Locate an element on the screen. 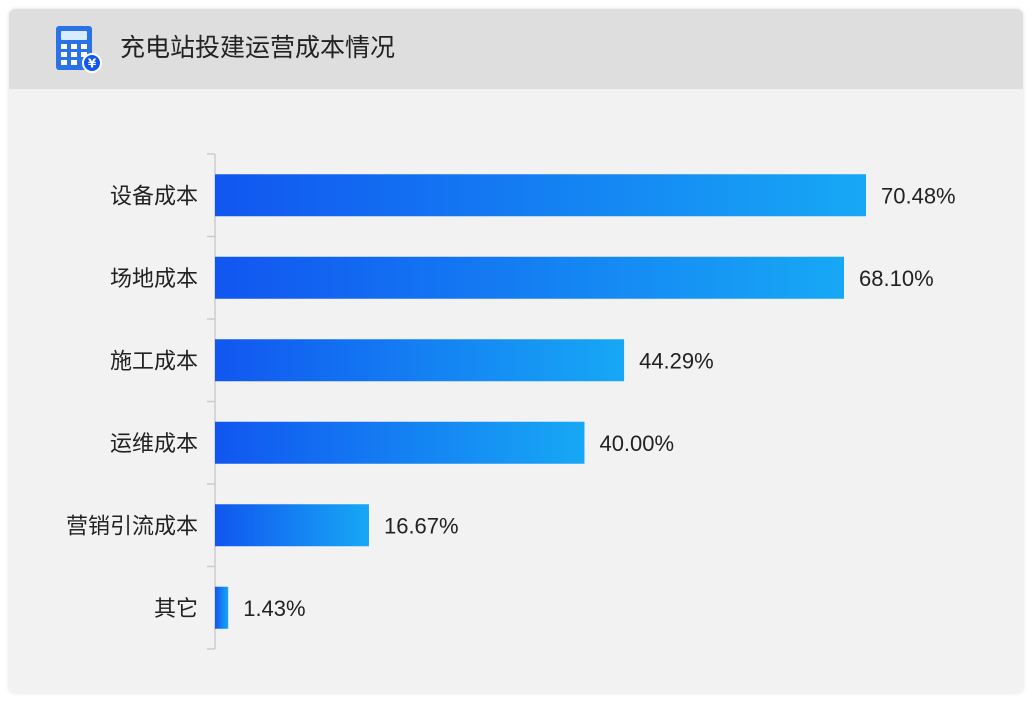 The image size is (1032, 702). value-label: 44.29% is located at coordinates (676, 360).